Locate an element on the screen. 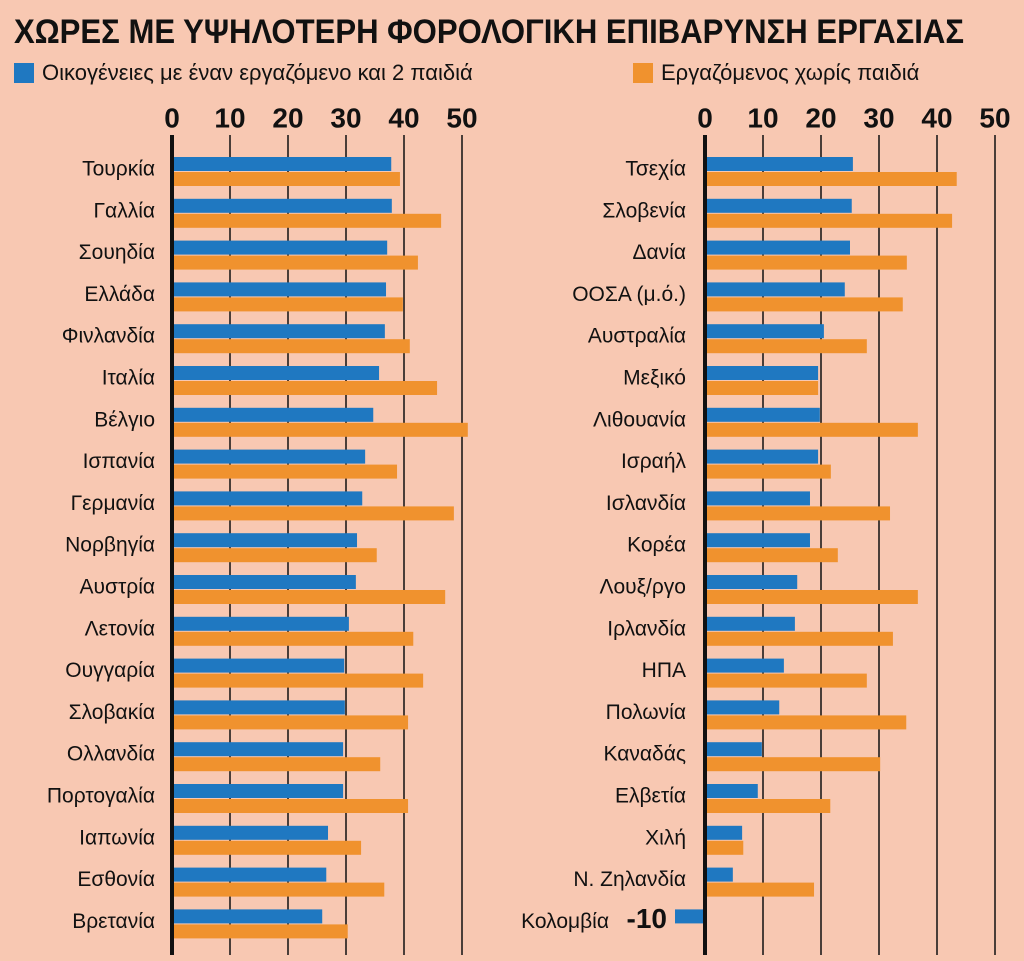  y-tick-label: ΟΟΣΑ (μ.ό.) is located at coordinates (629, 294).